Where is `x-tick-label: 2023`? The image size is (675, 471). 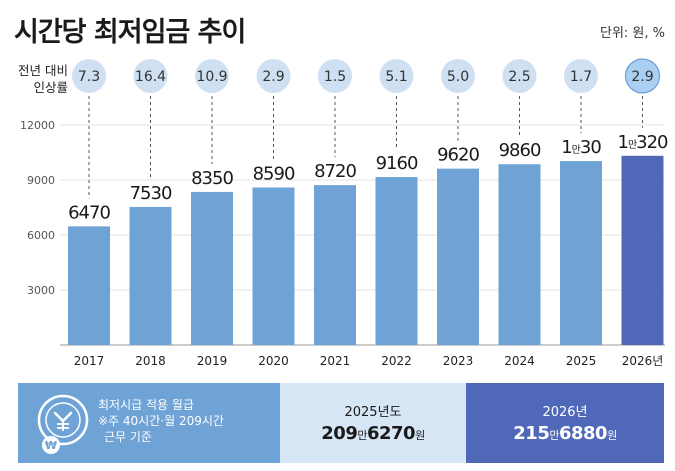 x-tick-label: 2023 is located at coordinates (458, 361).